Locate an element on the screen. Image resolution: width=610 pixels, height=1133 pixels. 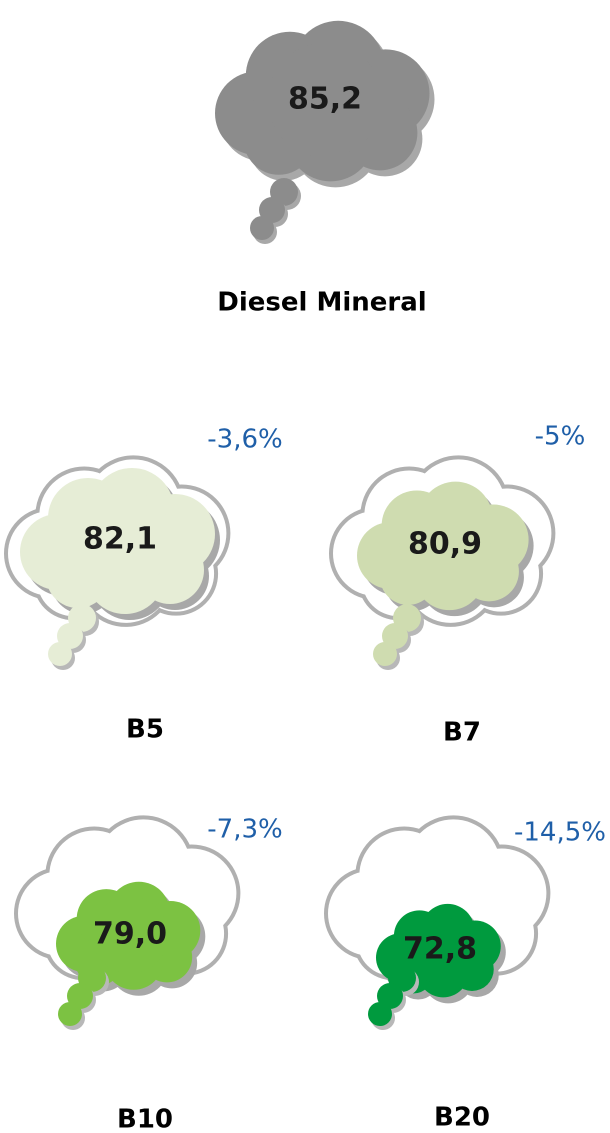
main-value: 85,2 is located at coordinates (325, 99).